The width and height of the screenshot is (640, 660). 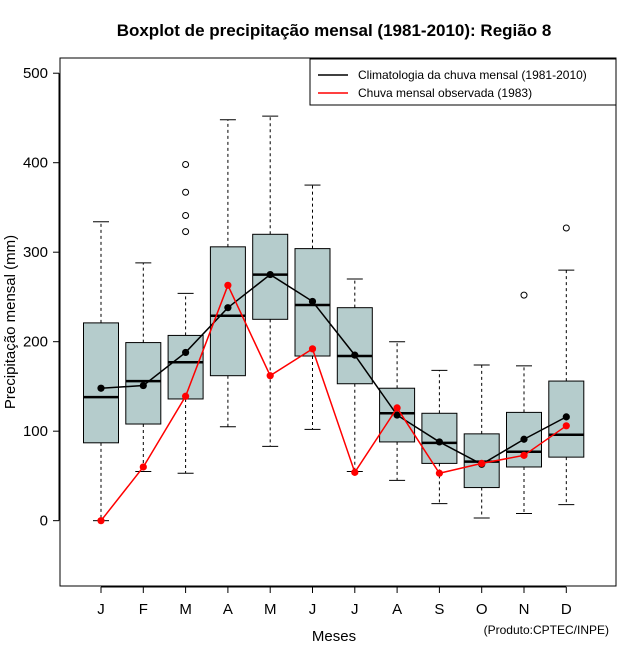 What do you see at coordinates (143, 609) in the screenshot?
I see `x-tick-label: F` at bounding box center [143, 609].